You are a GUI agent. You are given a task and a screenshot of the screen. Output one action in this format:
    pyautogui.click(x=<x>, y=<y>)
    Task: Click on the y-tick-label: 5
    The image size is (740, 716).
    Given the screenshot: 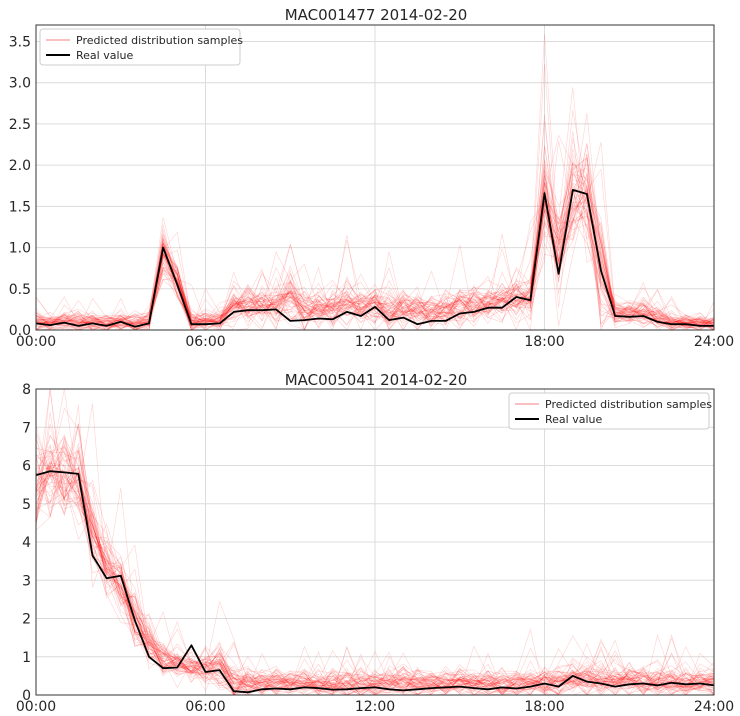 What is the action you would take?
    pyautogui.click(x=26, y=505)
    